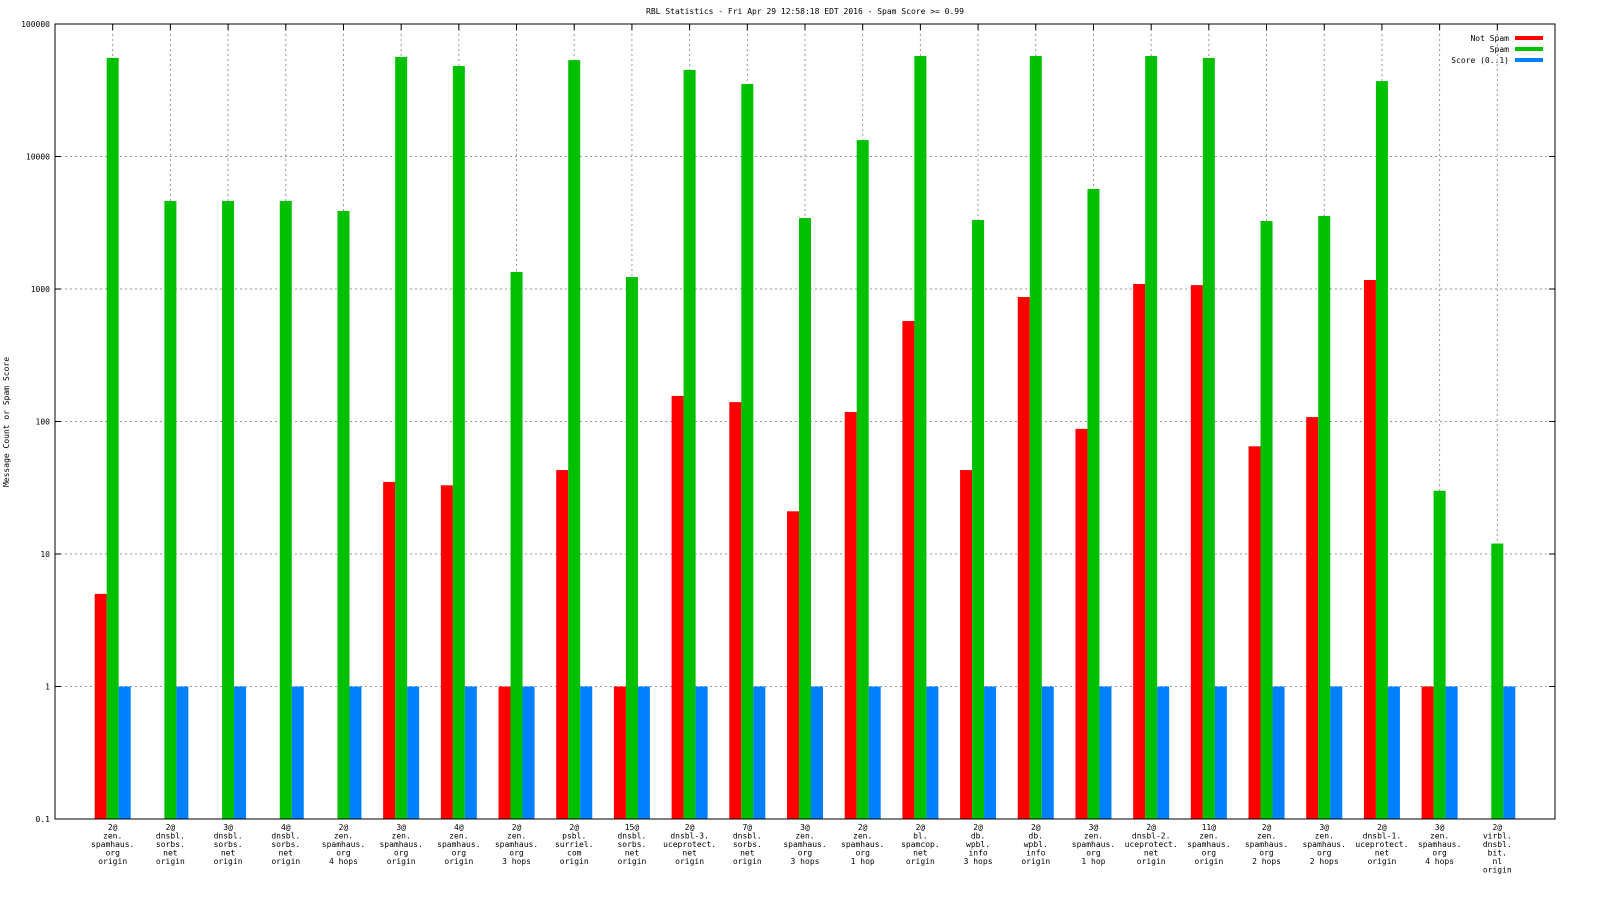 Image resolution: width=1600 pixels, height=900 pixels. What do you see at coordinates (1208, 844) in the screenshot?
I see `x-tick-label: 11@ zen. spamhaus. org origin` at bounding box center [1208, 844].